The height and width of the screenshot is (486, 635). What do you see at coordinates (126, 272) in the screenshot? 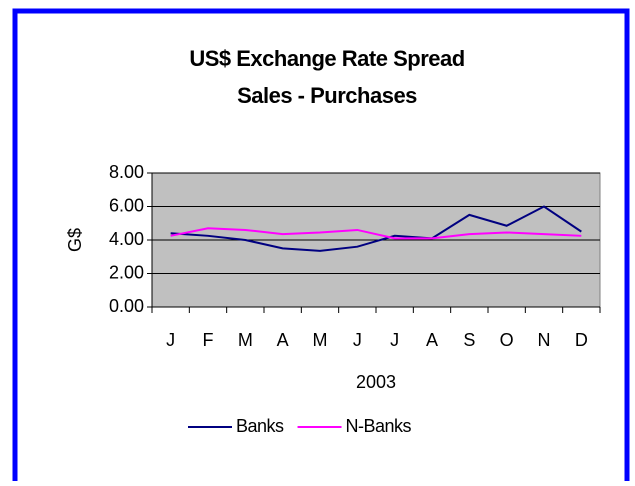
I see `y-tick-label: 2.00` at bounding box center [126, 272].